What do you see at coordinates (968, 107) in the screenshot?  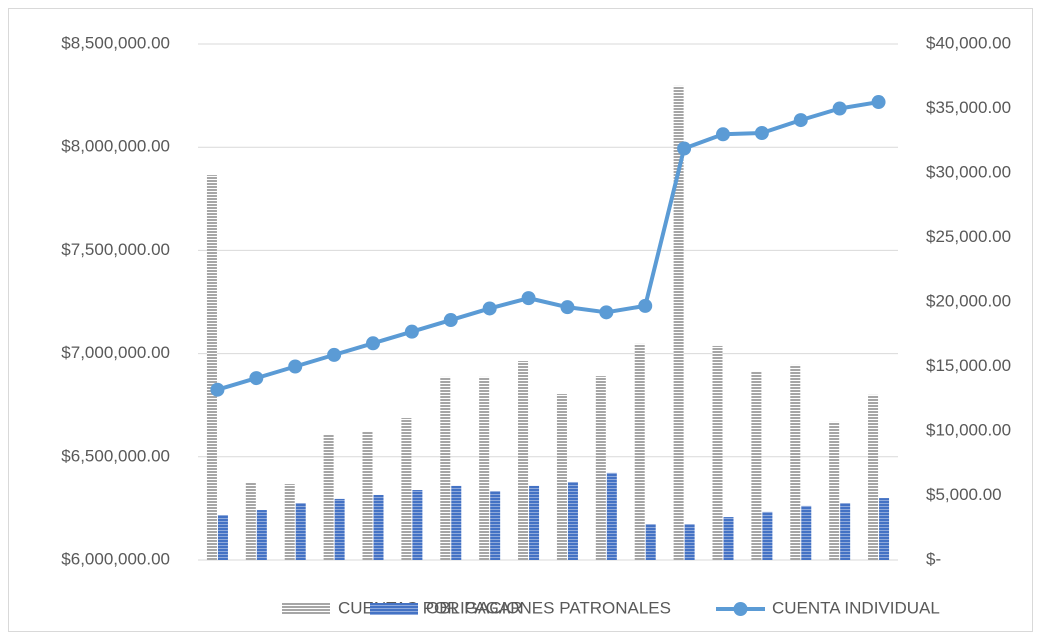 I see `y2-tick-label: $35,000.00` at bounding box center [968, 107].